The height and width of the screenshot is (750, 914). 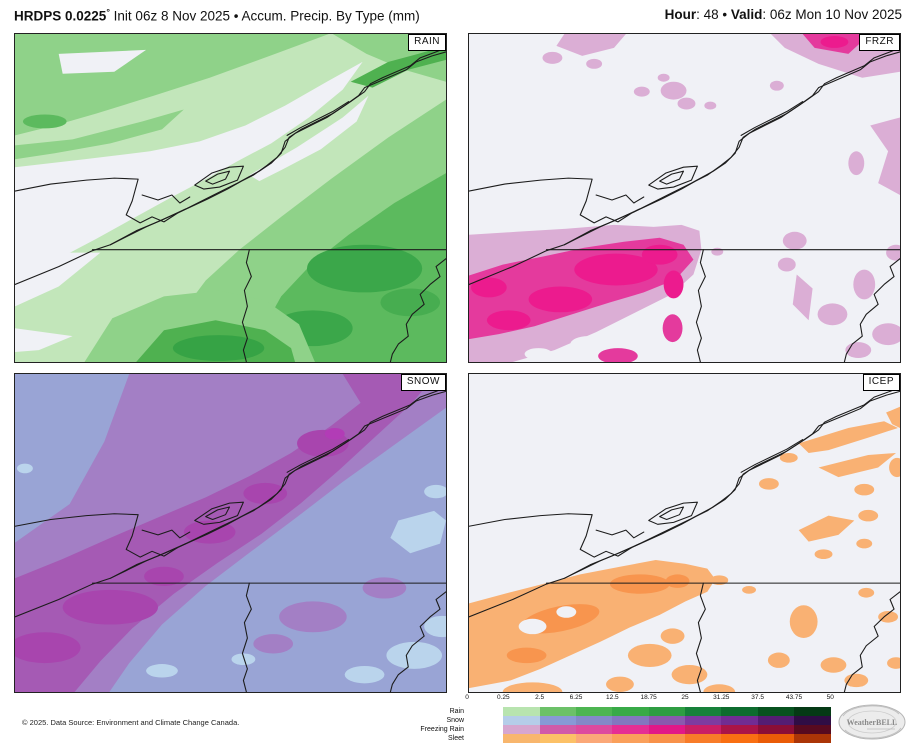 What do you see at coordinates (685, 697) in the screenshot?
I see `legend-tick: 25` at bounding box center [685, 697].